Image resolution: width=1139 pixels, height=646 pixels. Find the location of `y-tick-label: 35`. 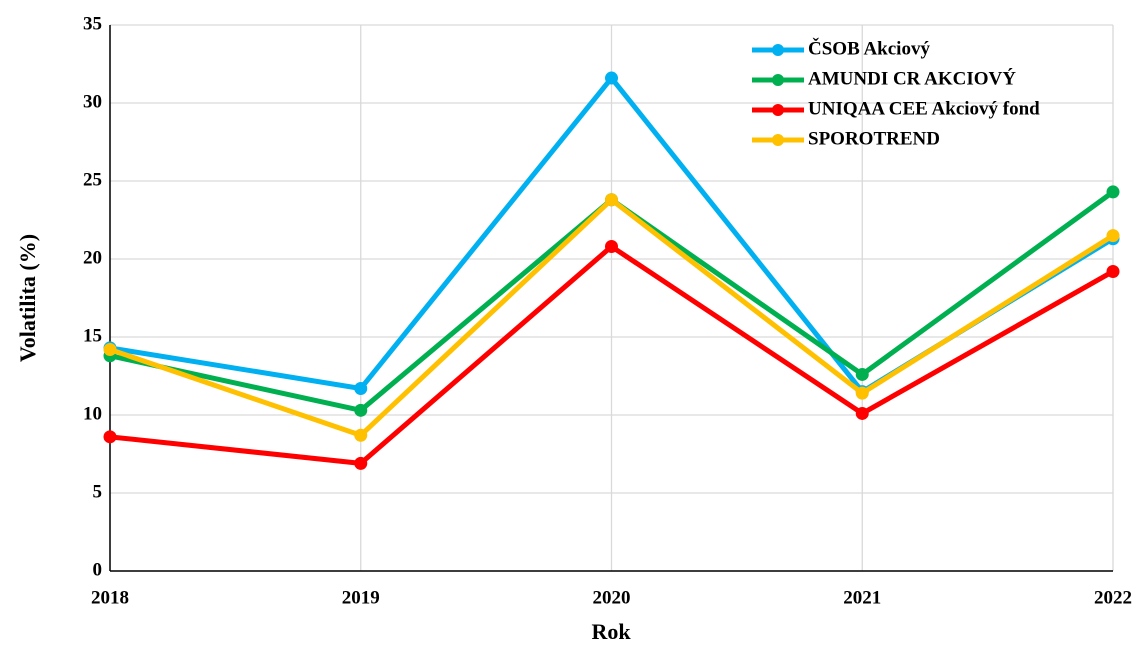

y-tick-label: 35 is located at coordinates (92, 23).